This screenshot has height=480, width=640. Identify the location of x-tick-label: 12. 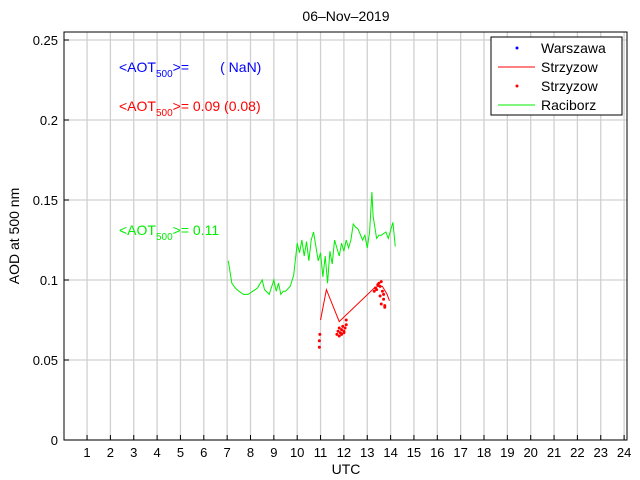
(344, 452).